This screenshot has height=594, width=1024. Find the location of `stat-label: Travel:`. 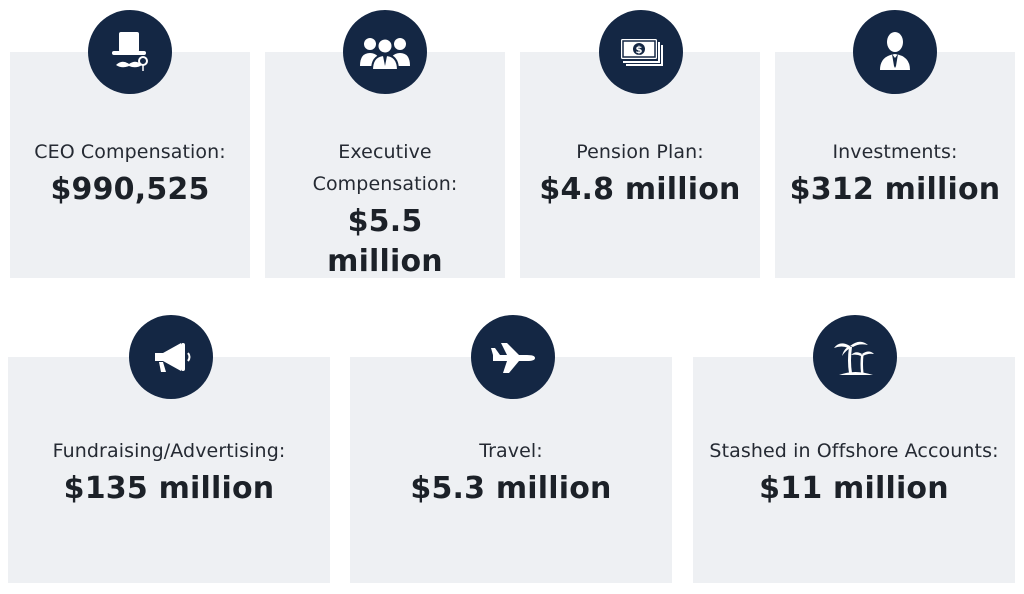

stat-label: Travel: is located at coordinates (511, 451).